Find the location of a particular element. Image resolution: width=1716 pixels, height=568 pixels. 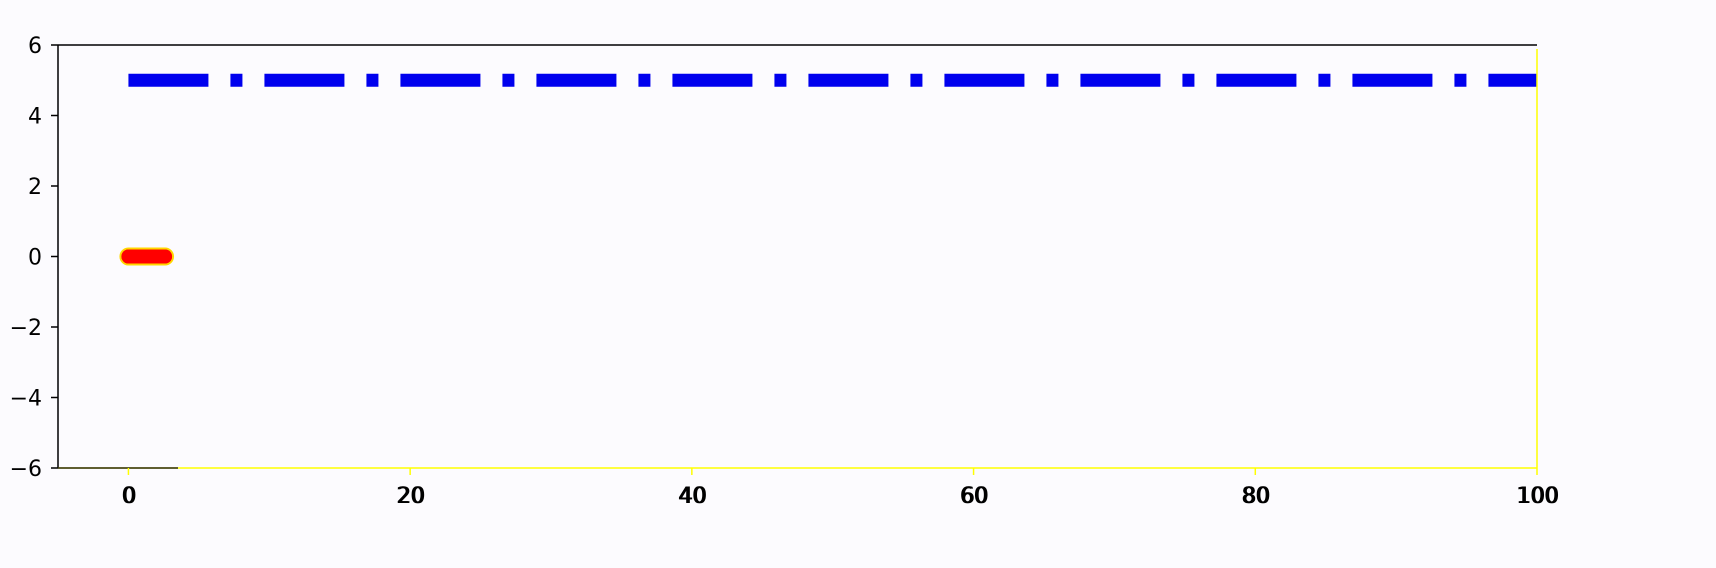

ytick-label: 0 is located at coordinates (35, 258).